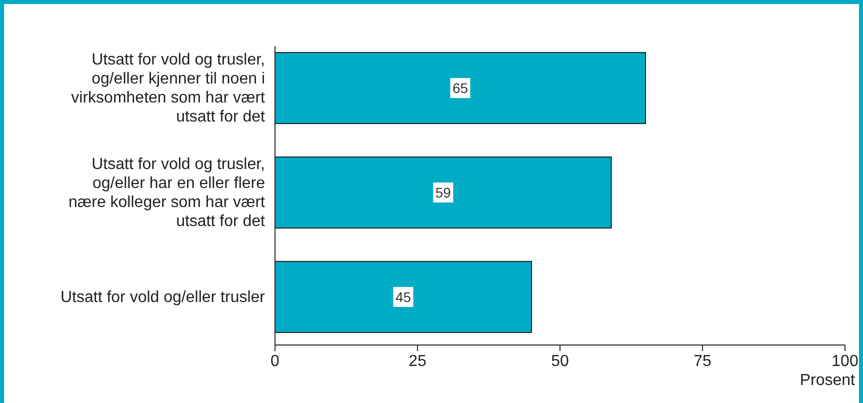 The image size is (863, 403). I want to click on x-tick-label: 75, so click(703, 361).